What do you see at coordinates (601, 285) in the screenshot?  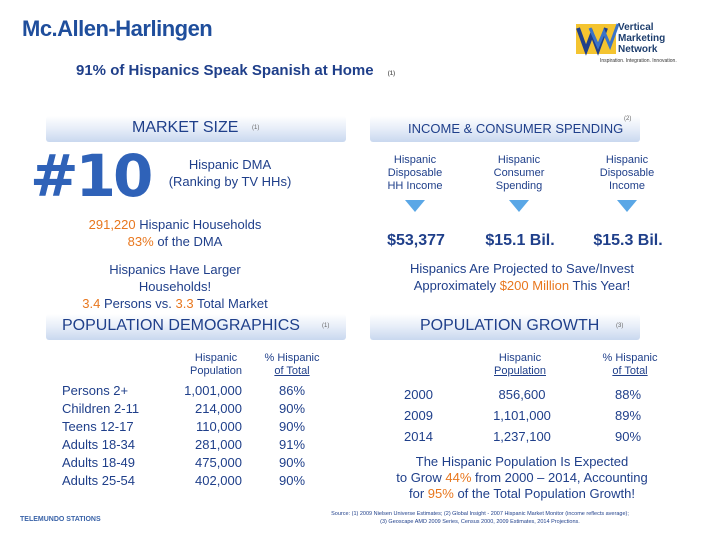 I see `save-post: This Year!` at bounding box center [601, 285].